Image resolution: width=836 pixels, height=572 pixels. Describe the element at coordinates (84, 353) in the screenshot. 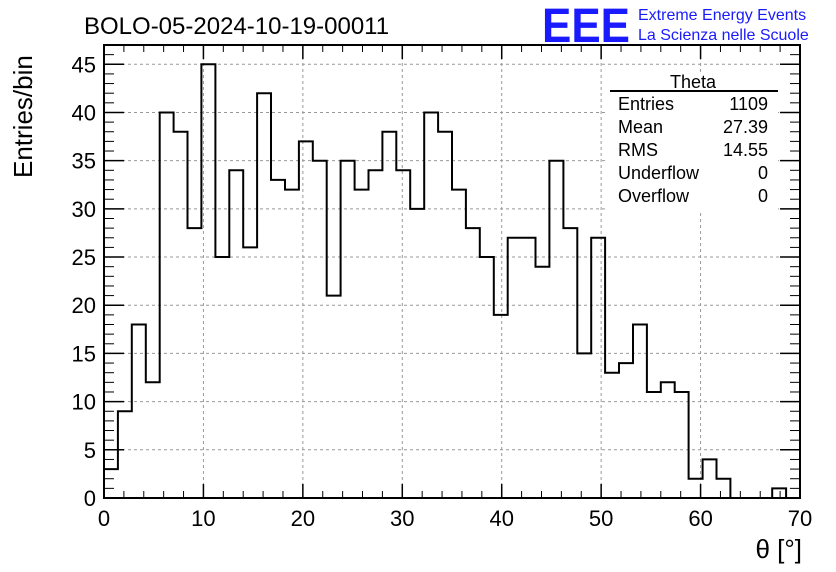

I see `y-tick-label: 15` at that location.